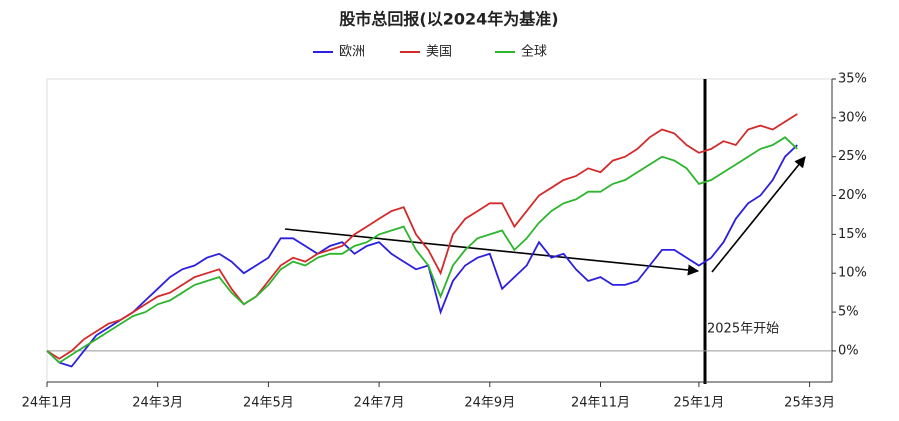  Describe the element at coordinates (848, 312) in the screenshot. I see `y-tick-label: 5%` at that location.